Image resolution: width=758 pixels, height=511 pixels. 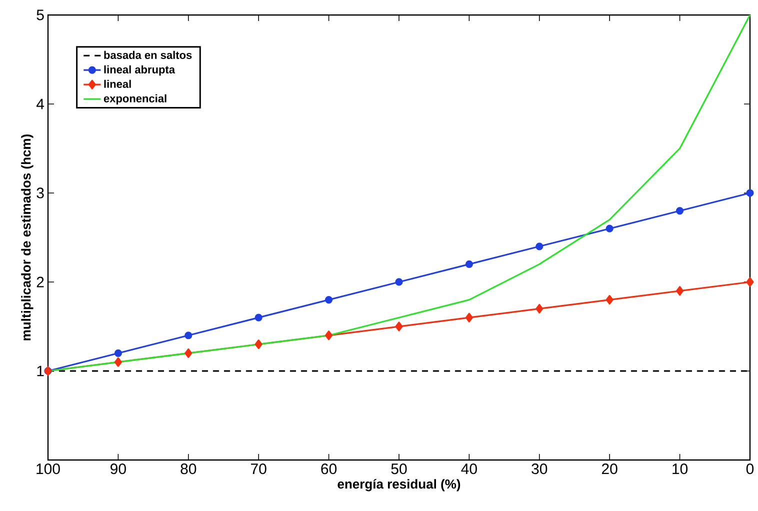 I want to click on legend-label: lineal, so click(x=117, y=84).